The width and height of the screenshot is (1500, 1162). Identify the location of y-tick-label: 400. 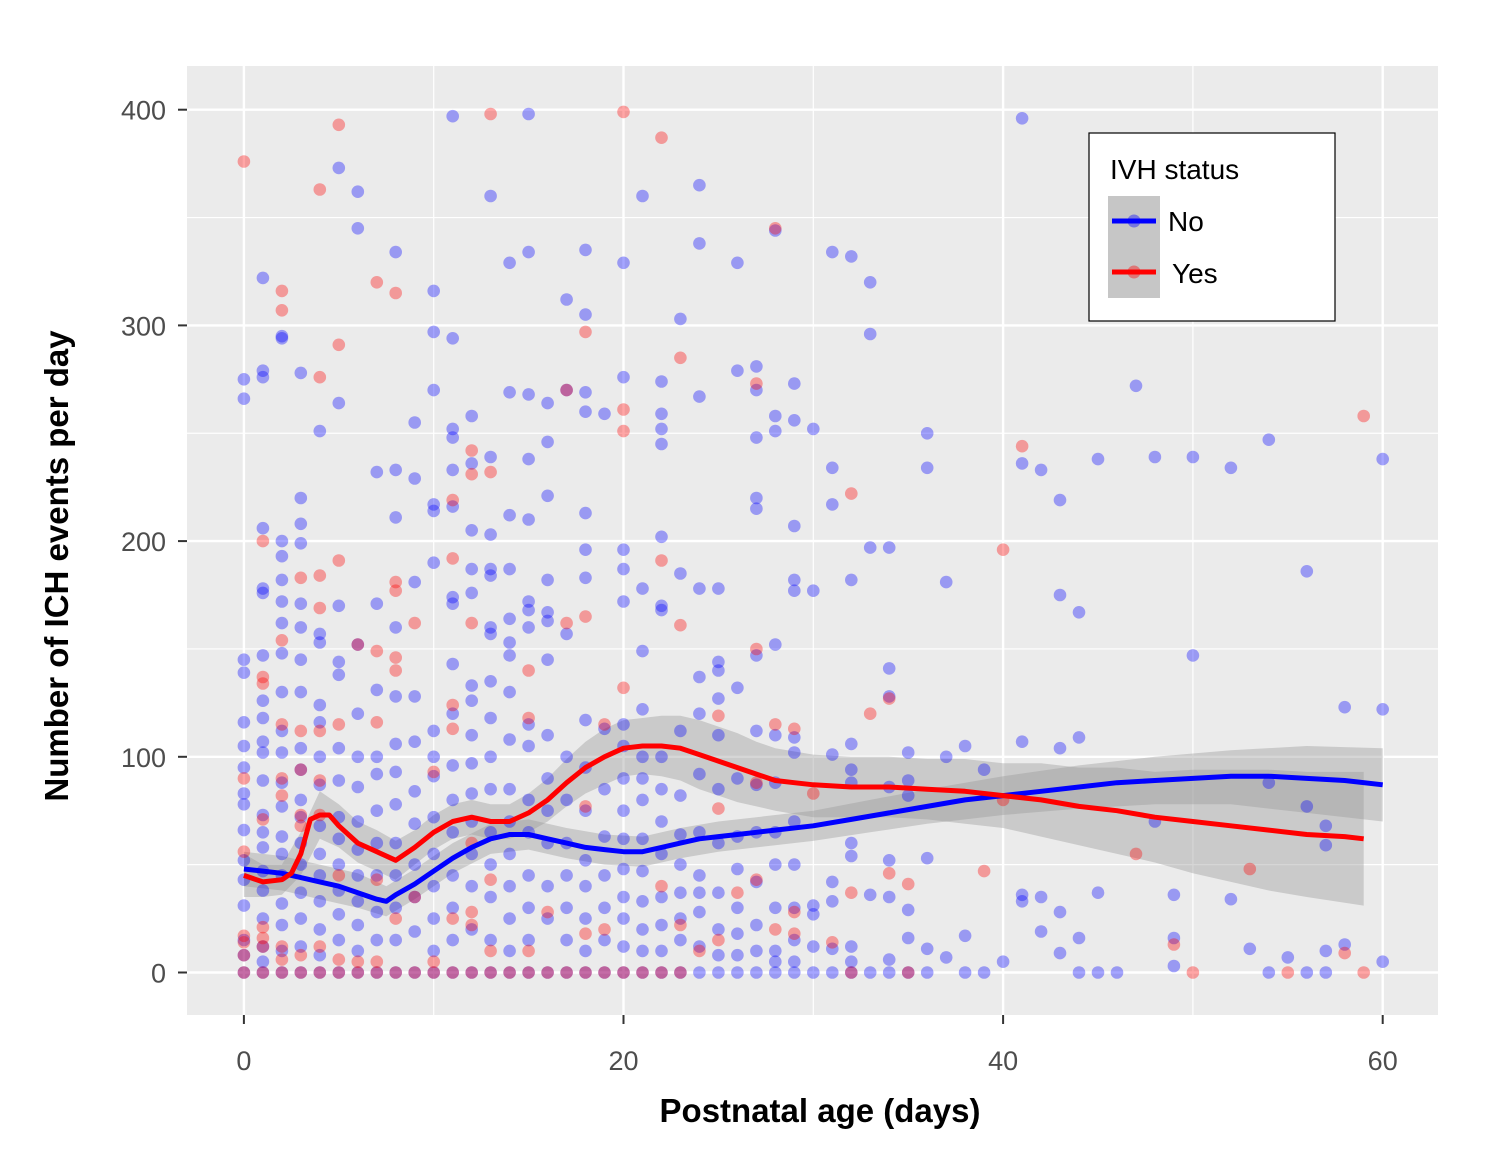
(143, 111).